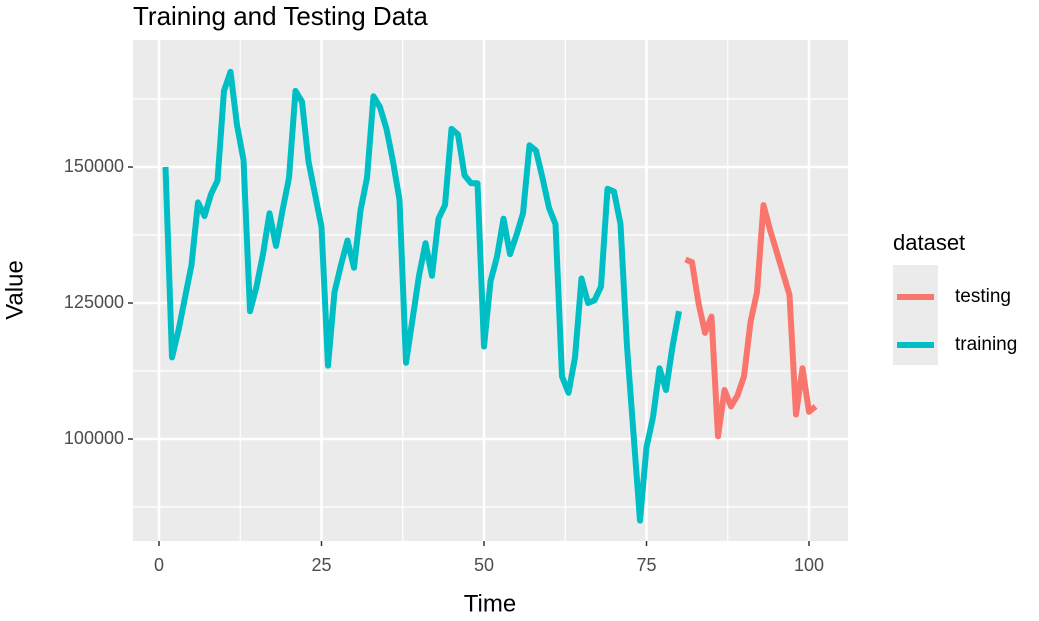  What do you see at coordinates (986, 344) in the screenshot?
I see `legend-label: training` at bounding box center [986, 344].